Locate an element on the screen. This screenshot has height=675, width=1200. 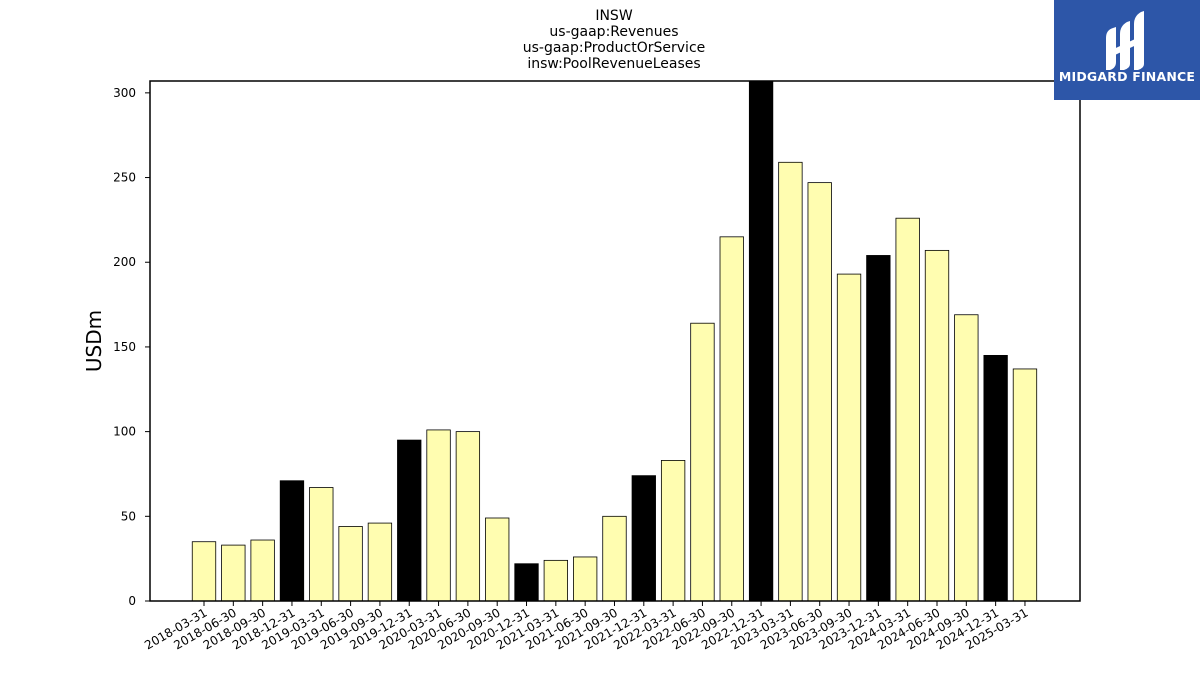
y-axis: 0 50 100 150 200 250 300 is located at coordinates (131, 347).